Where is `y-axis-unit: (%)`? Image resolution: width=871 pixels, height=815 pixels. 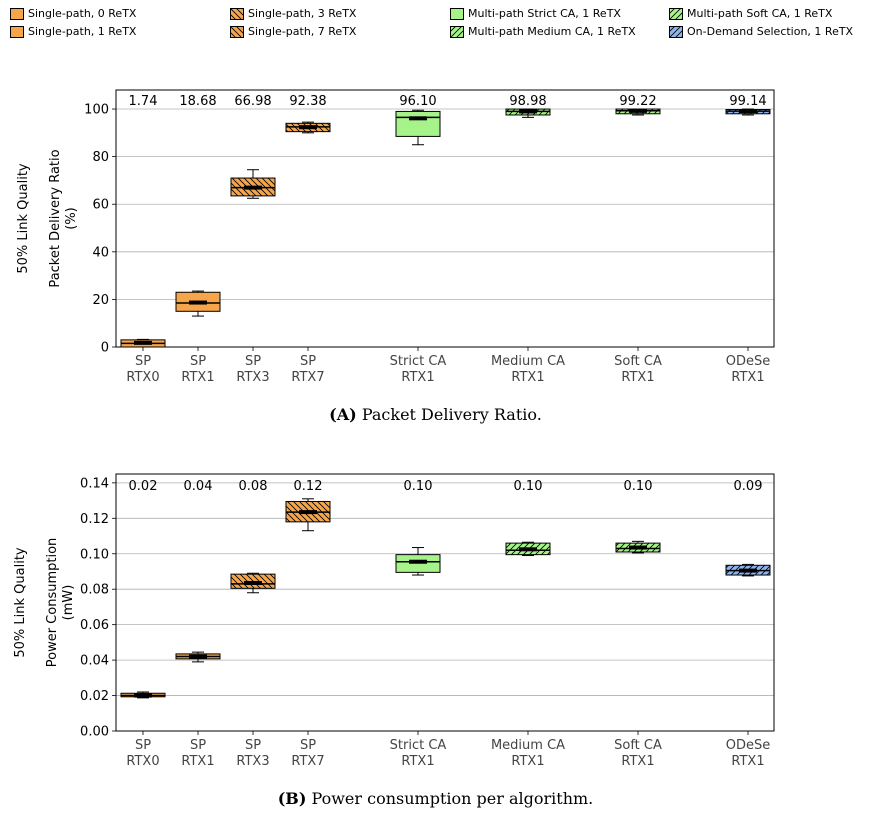 y-axis-unit: (%) is located at coordinates (71, 218).